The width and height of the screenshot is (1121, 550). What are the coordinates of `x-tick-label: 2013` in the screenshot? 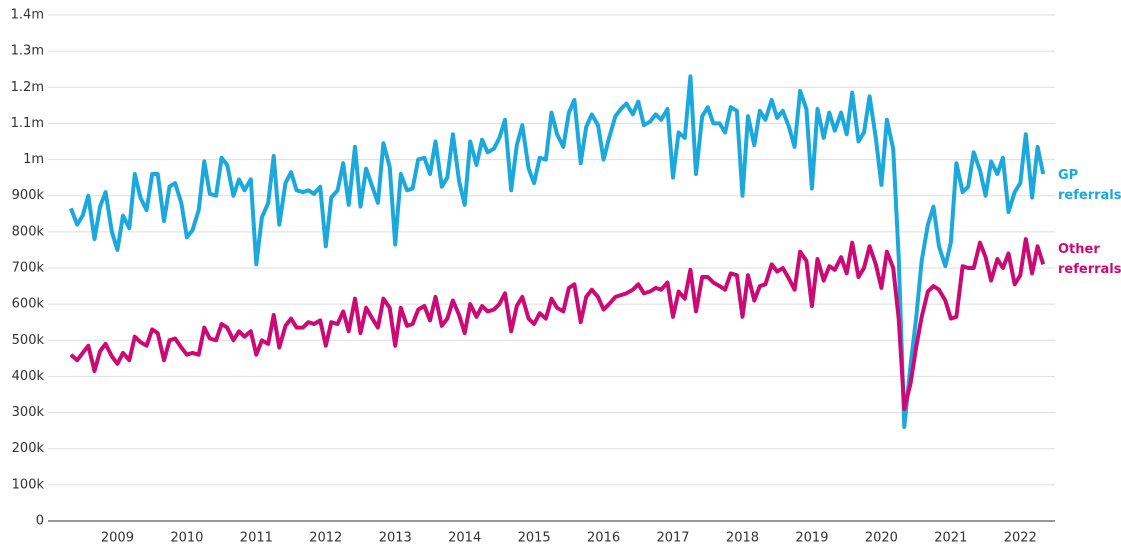 It's located at (395, 538).